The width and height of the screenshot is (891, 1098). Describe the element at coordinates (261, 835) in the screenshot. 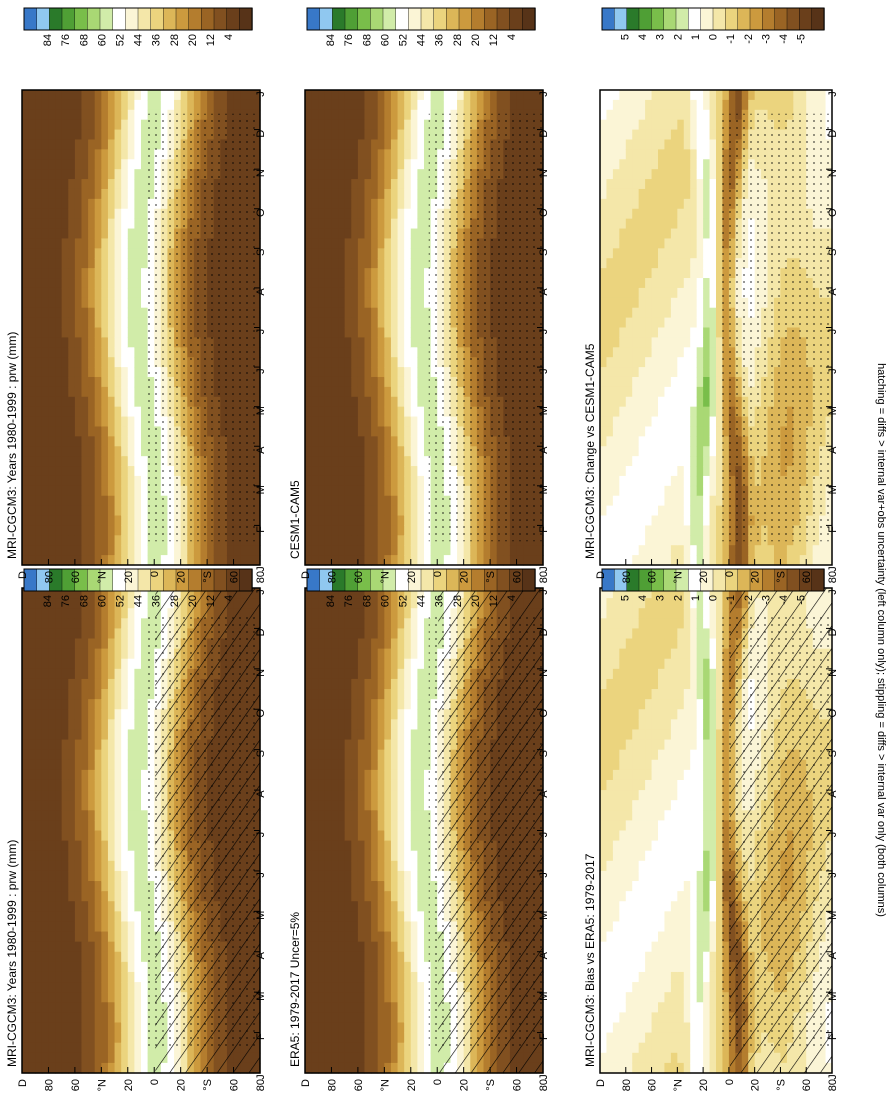

I see `month-tick-label: J` at that location.